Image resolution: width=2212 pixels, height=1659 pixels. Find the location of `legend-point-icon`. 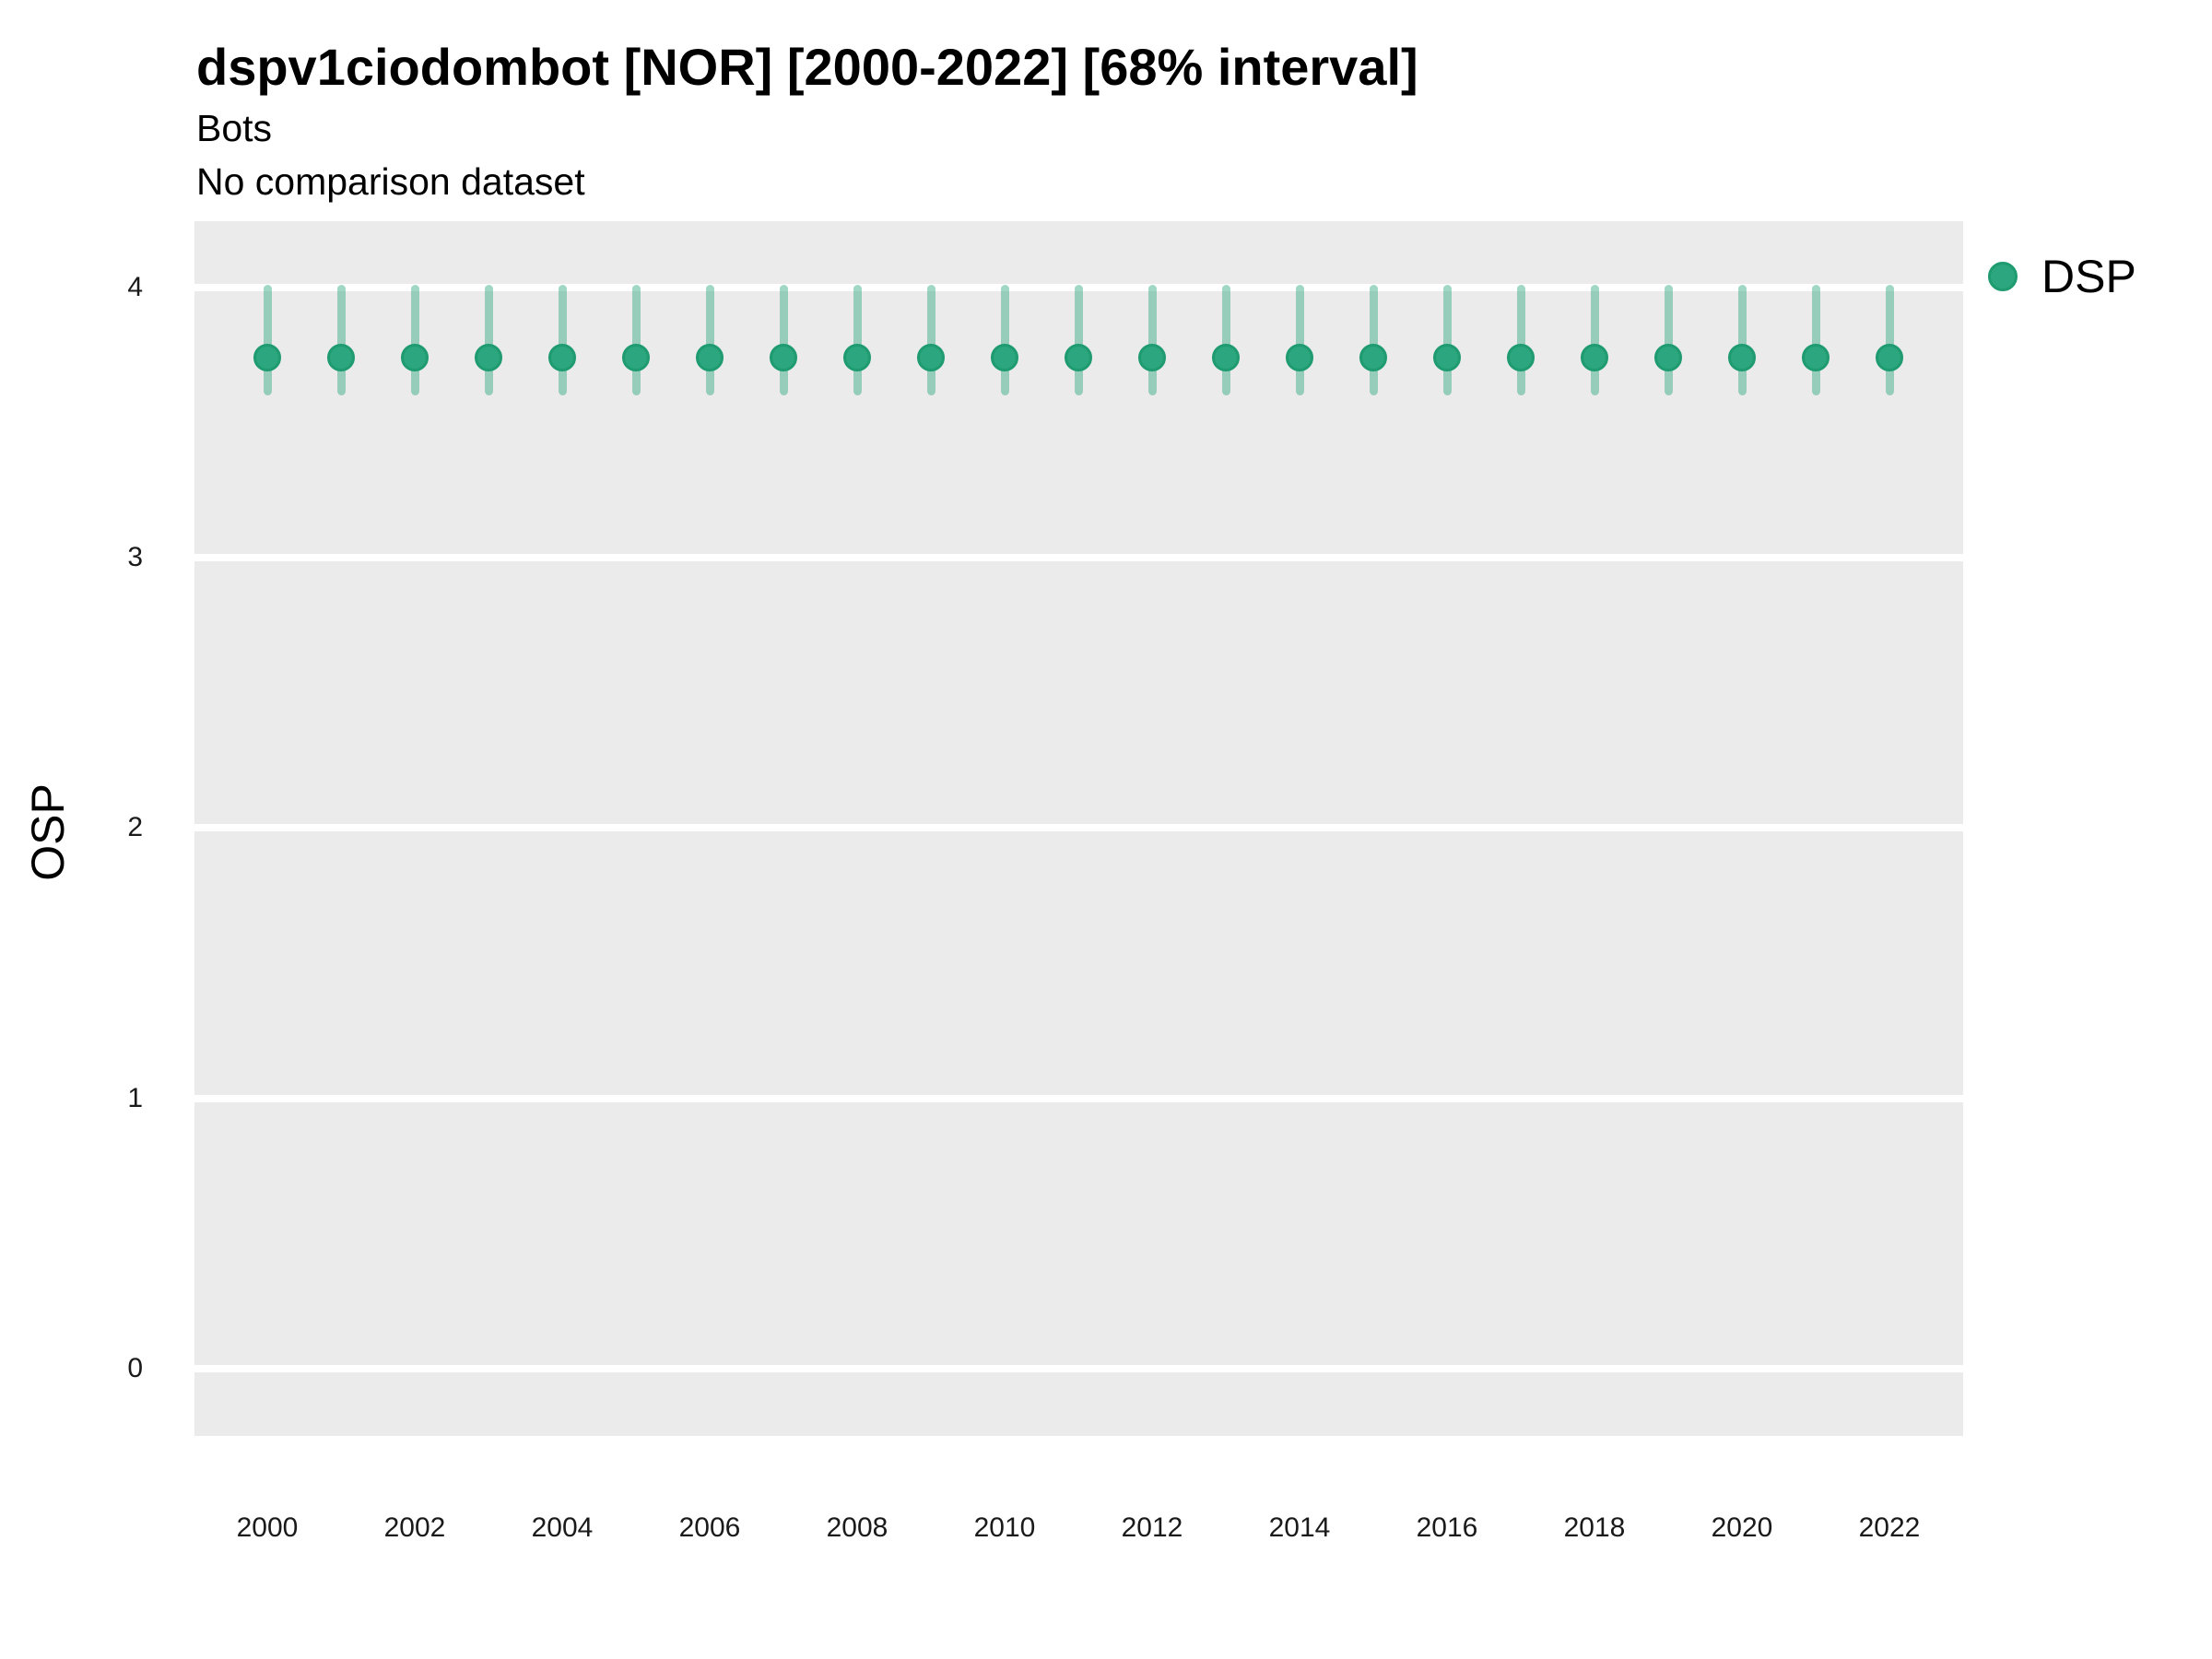

legend-point-icon is located at coordinates (2003, 276).